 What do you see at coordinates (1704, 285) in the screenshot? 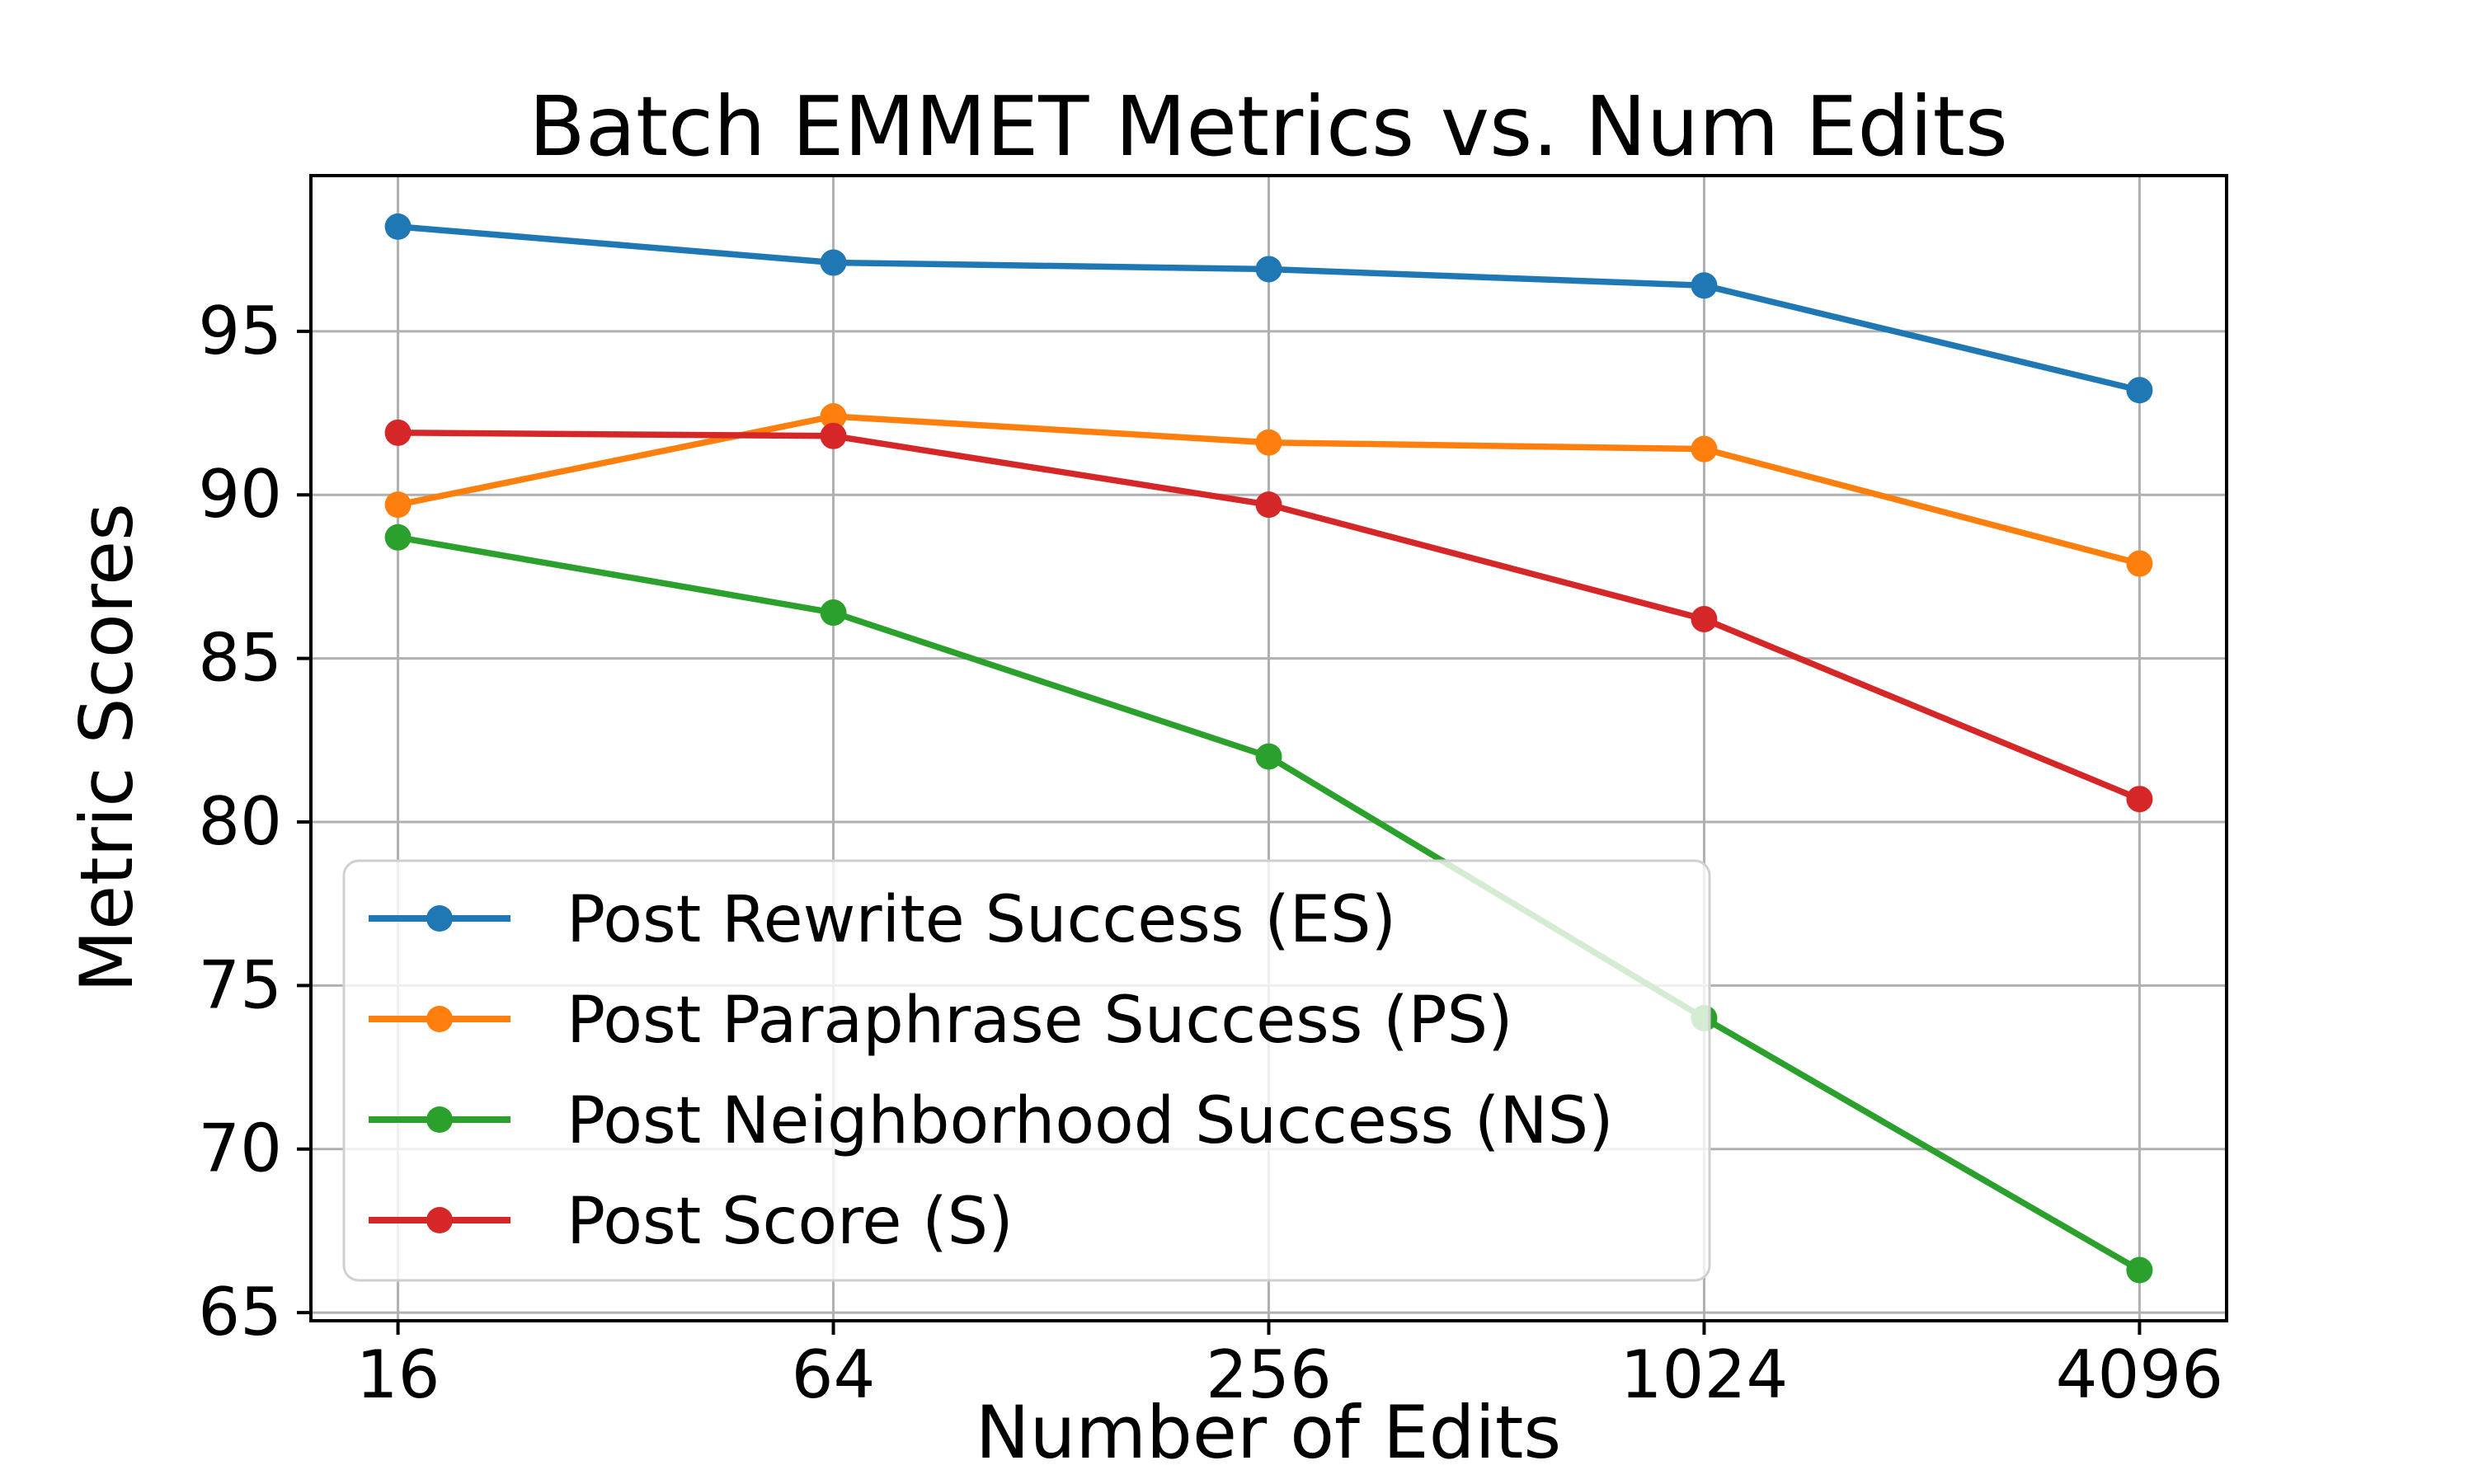
I see `data-point-post-rewrite-success-es-x1024` at bounding box center [1704, 285].